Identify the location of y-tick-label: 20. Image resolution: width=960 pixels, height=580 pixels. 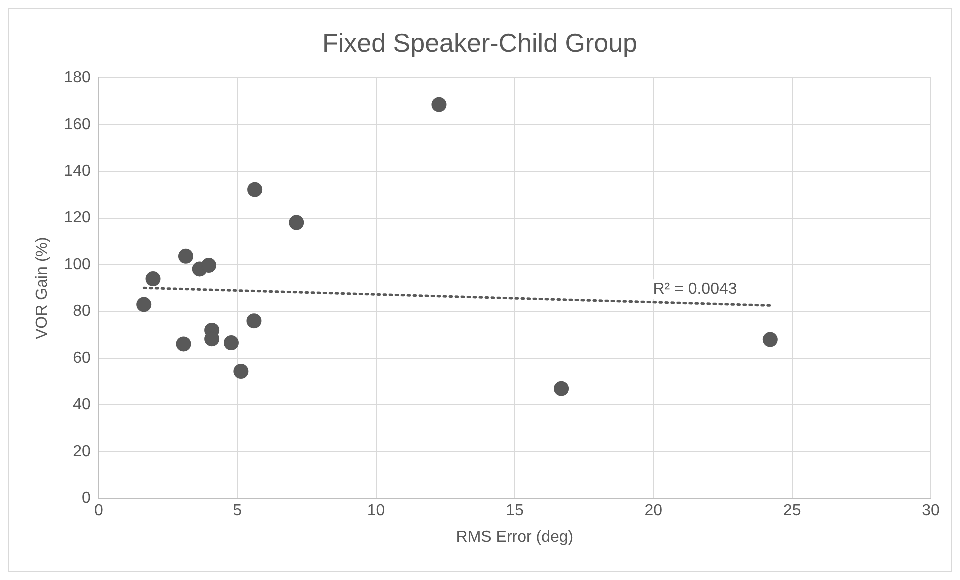
(82, 451).